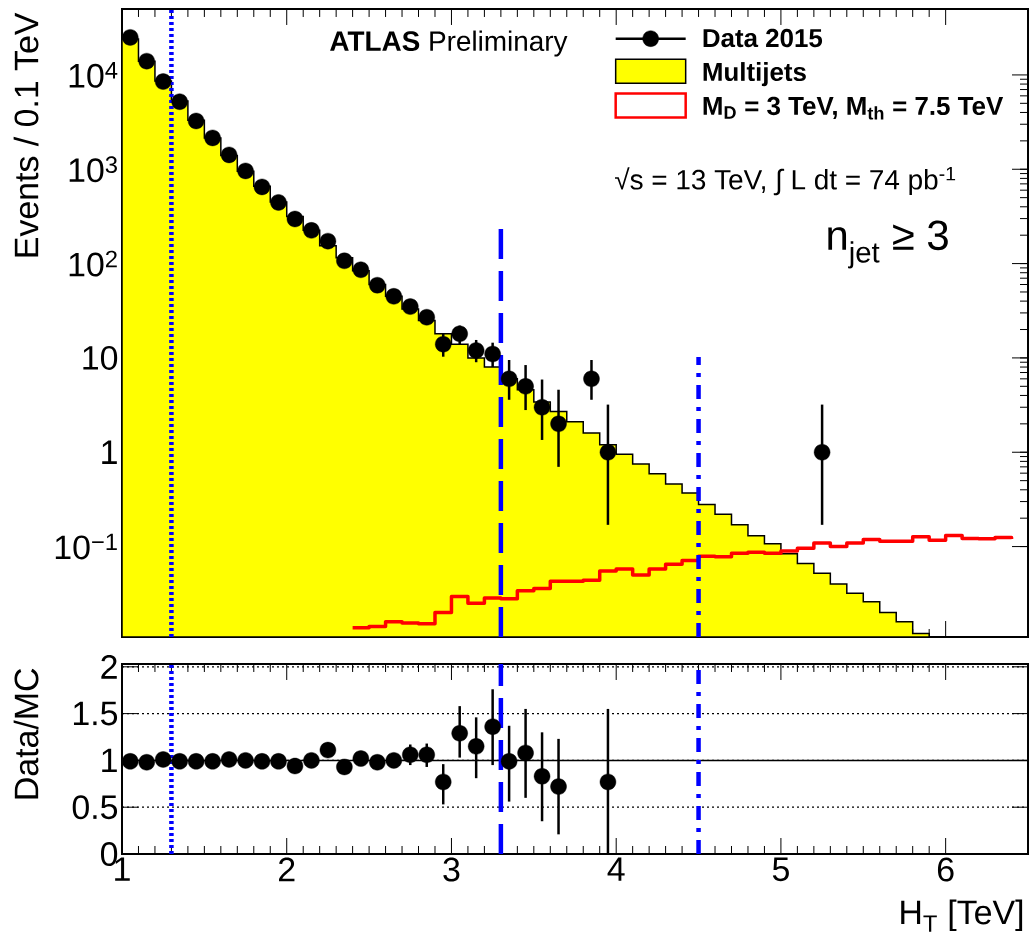  What do you see at coordinates (93, 169) in the screenshot?
I see `y-tick-label: 10$^{3}$` at bounding box center [93, 169].